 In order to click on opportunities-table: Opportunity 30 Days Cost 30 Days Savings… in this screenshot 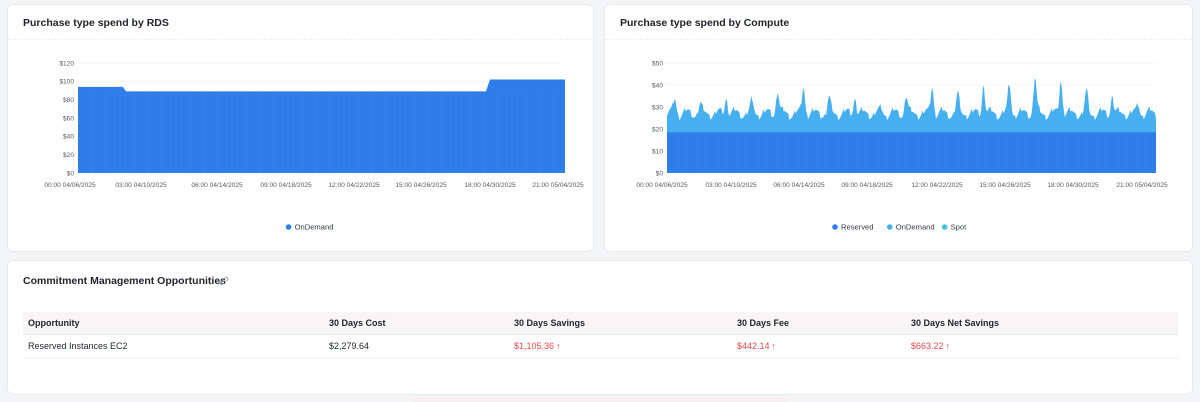, I will do `click(600, 335)`.